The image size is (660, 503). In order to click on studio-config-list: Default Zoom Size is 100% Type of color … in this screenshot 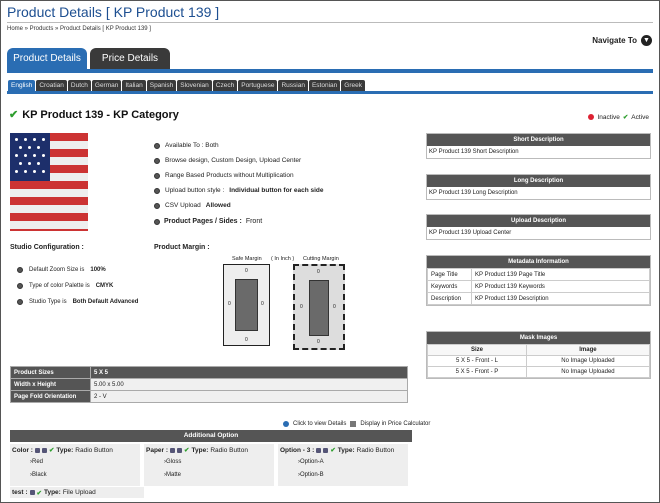, I will do `click(77, 286)`.